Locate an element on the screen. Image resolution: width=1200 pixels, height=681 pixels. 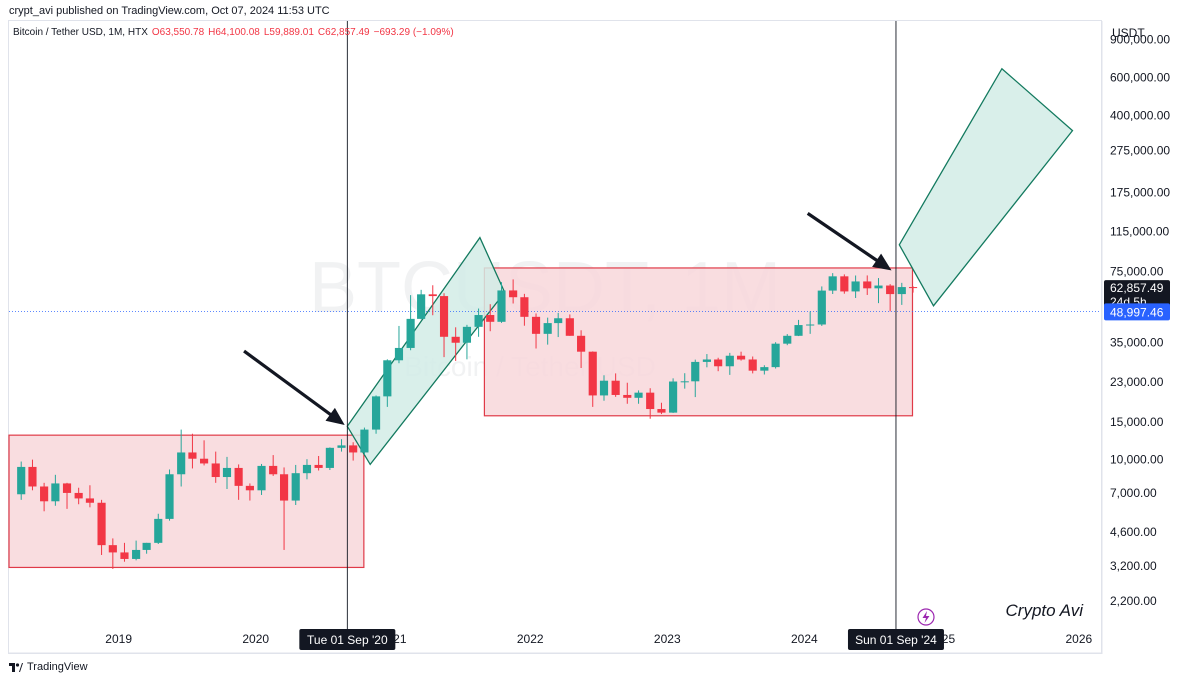
footer: TradingView is located at coordinates (48, 667).